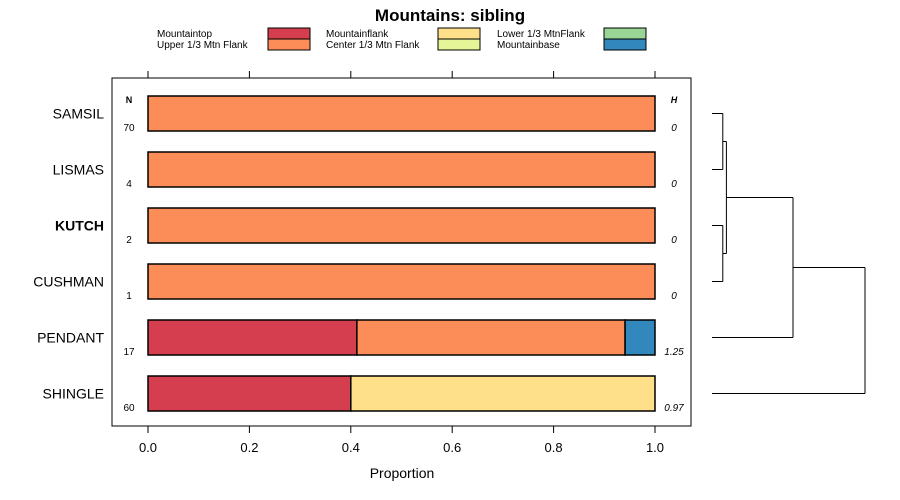  I want to click on legend-label: Lower 1/3 MtnFlank, so click(541, 34).